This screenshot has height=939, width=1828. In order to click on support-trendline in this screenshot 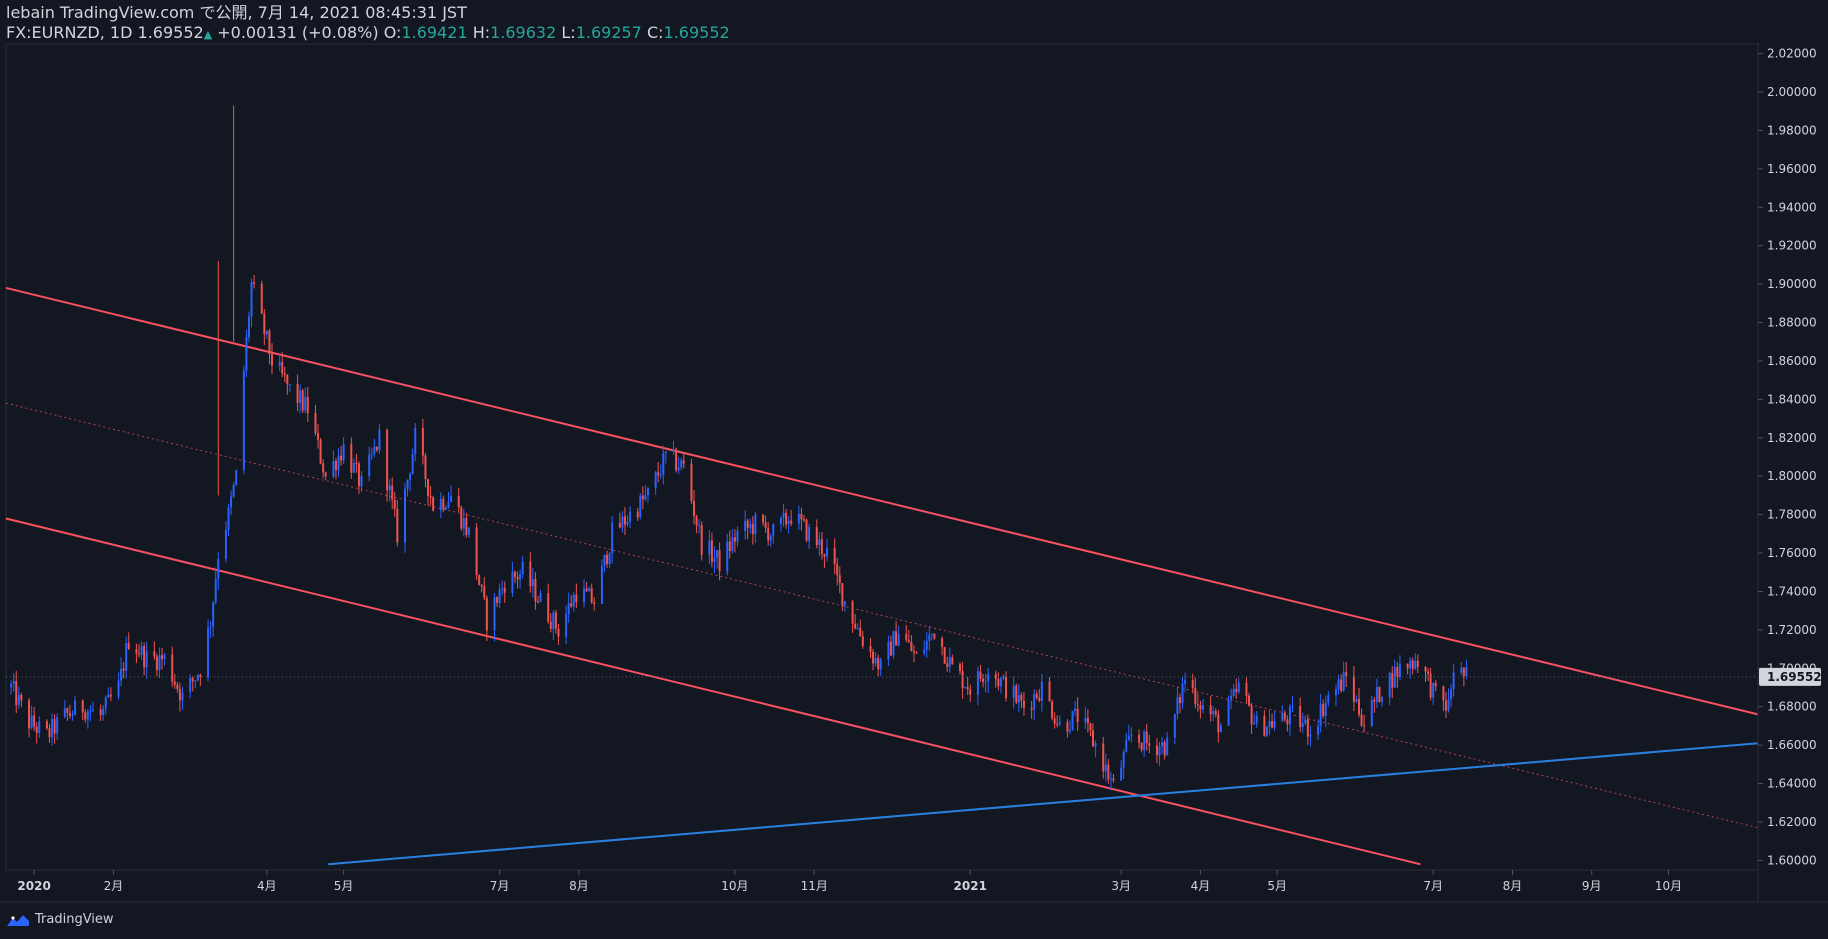, I will do `click(1043, 804)`.